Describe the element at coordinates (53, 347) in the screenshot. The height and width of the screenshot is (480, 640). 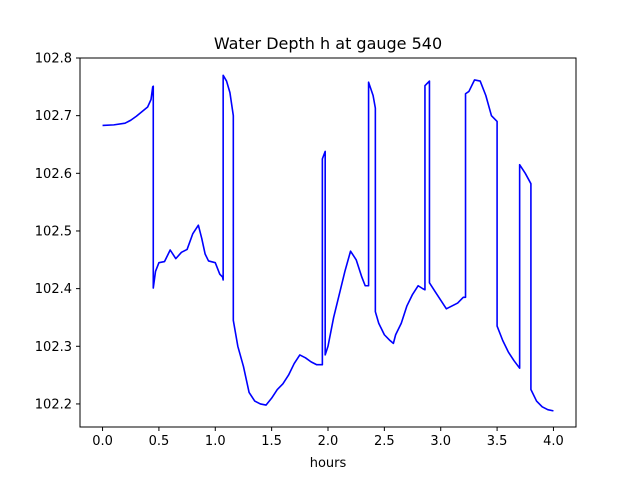
I see `y-tick-label: 102.3` at that location.